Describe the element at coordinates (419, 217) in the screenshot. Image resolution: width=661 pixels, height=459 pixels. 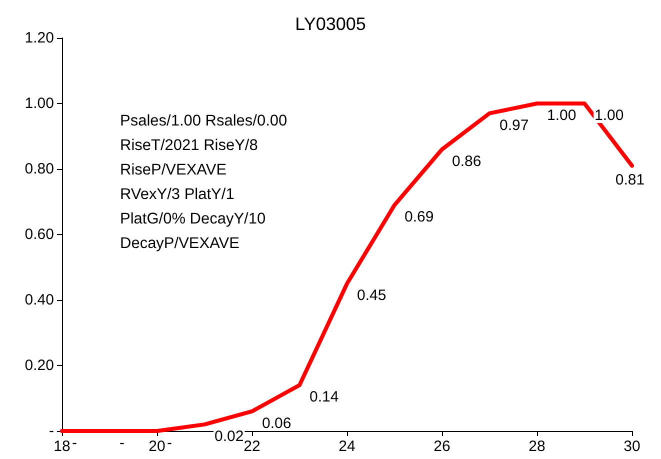
I see `data-label: 0.69` at that location.